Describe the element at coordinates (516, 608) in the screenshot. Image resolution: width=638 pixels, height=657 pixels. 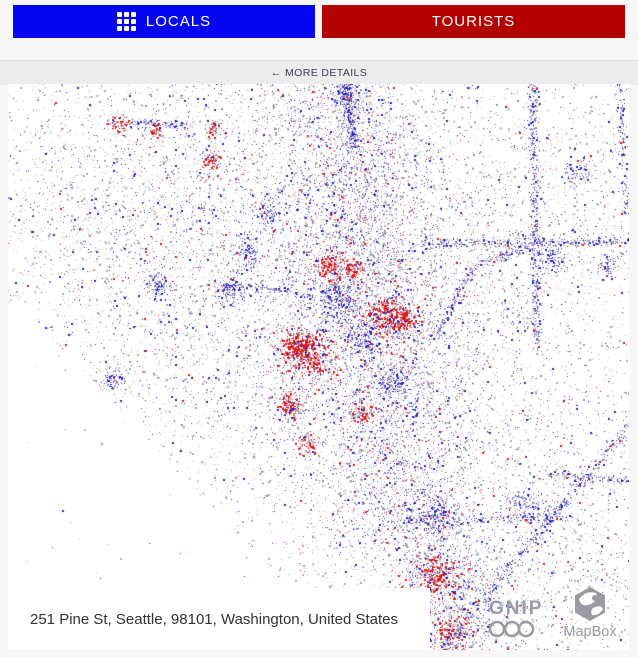
I see `gnip-logo-text: GNIP` at that location.